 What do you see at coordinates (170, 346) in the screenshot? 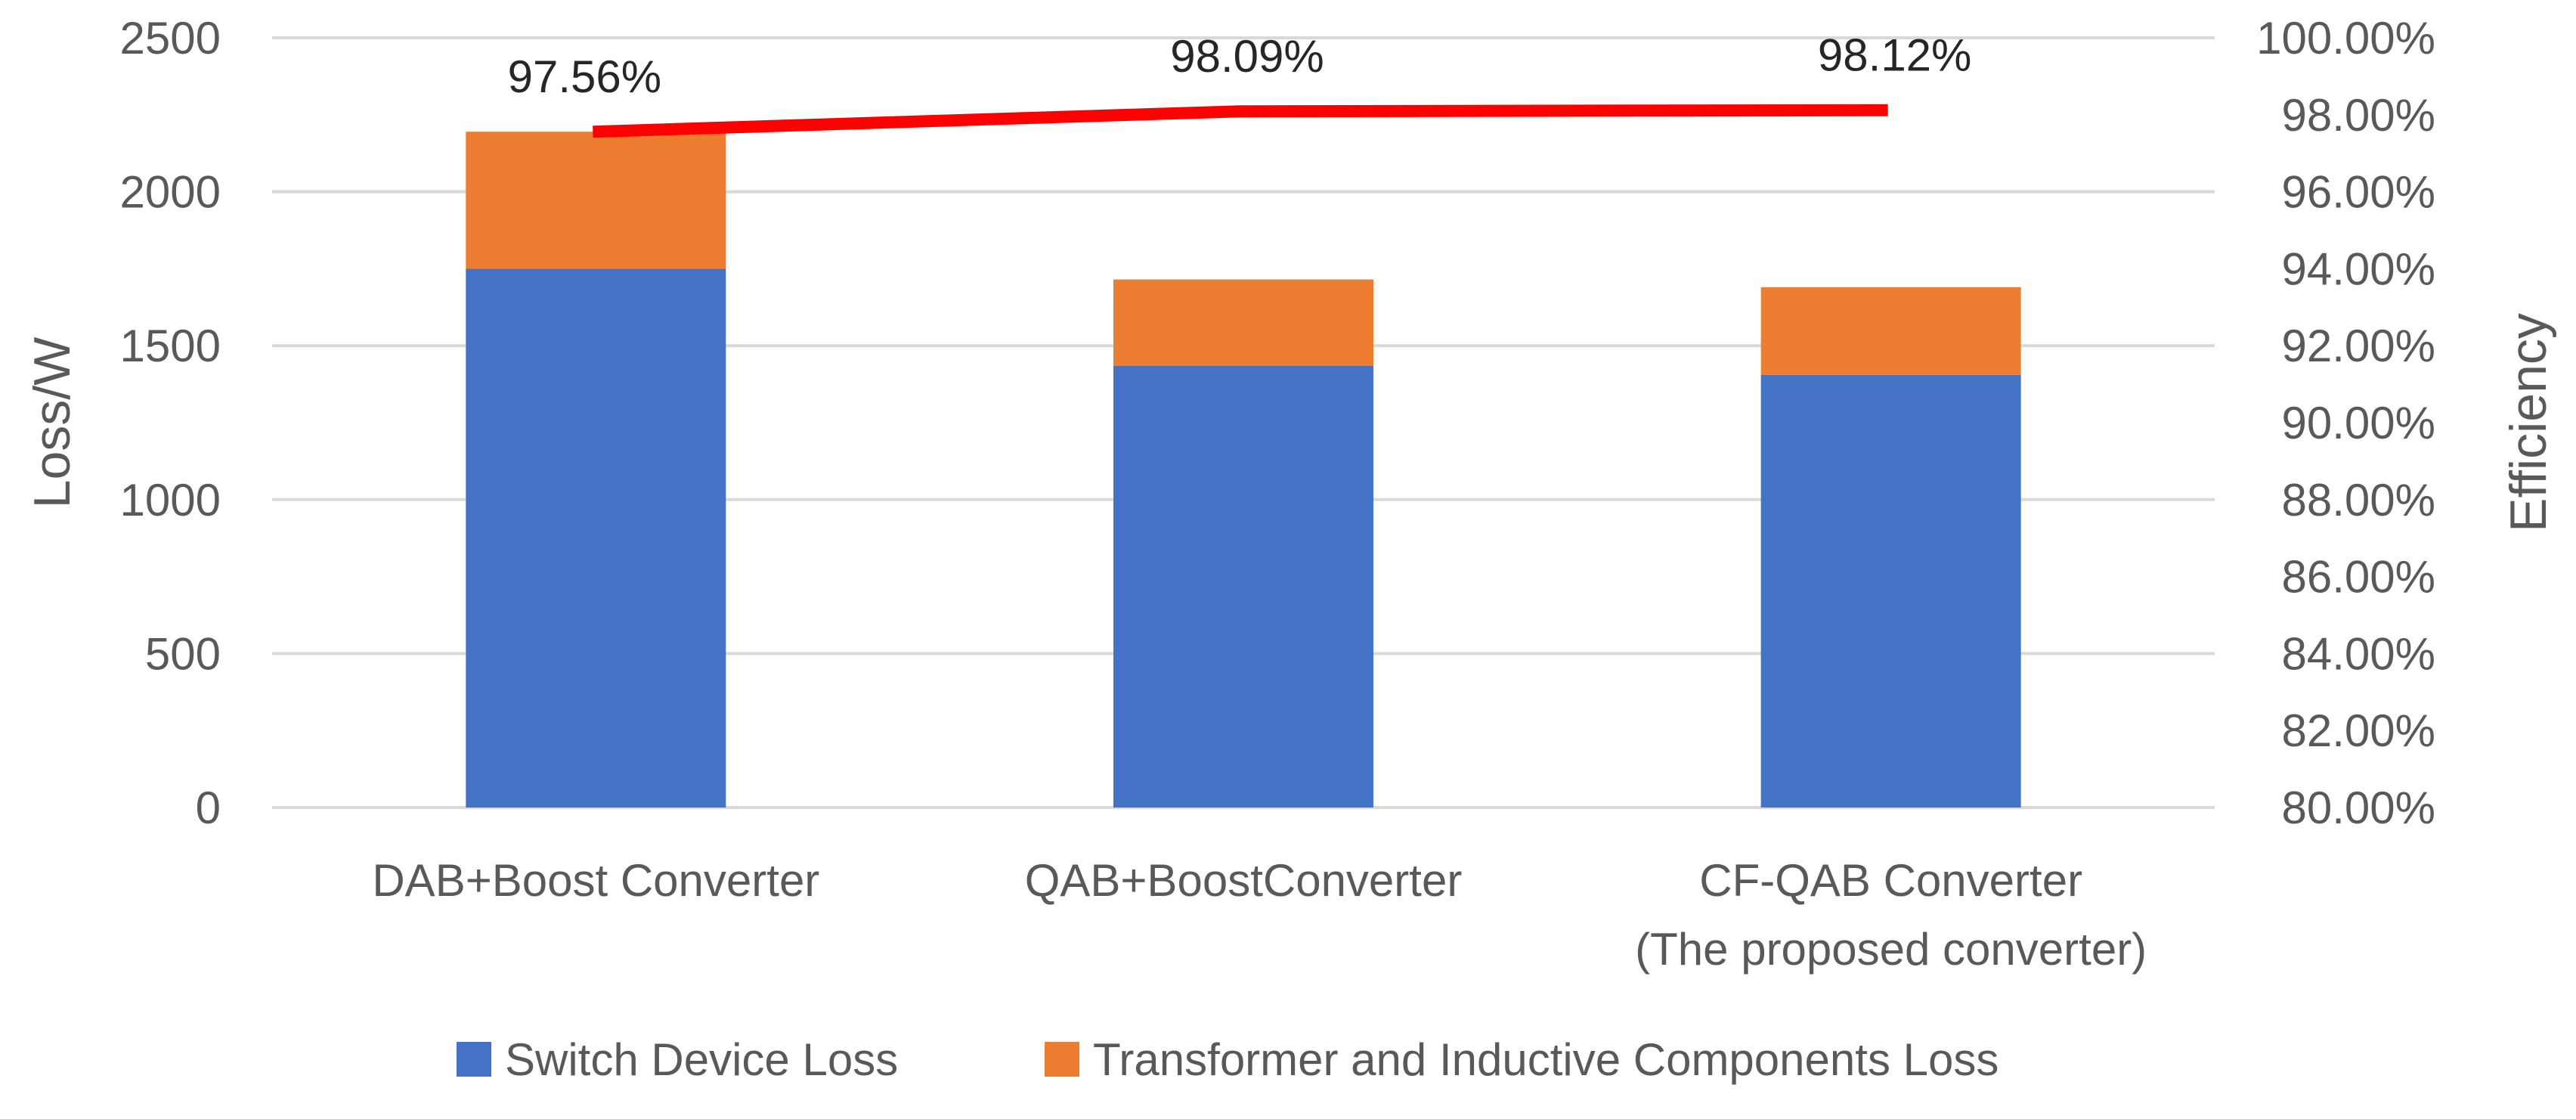
I see `y-tick-label: 1500` at bounding box center [170, 346].